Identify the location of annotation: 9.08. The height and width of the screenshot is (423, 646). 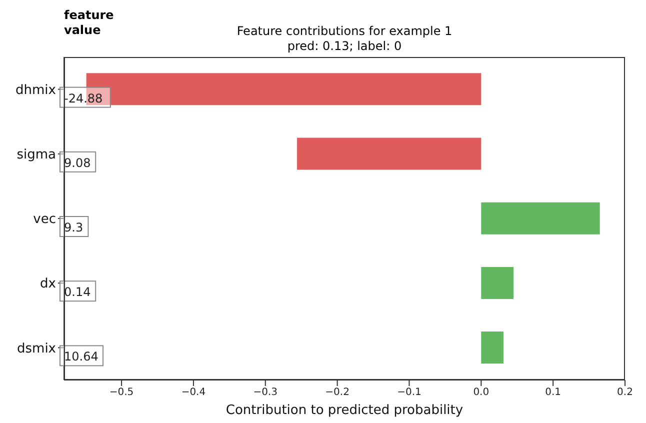
(77, 163).